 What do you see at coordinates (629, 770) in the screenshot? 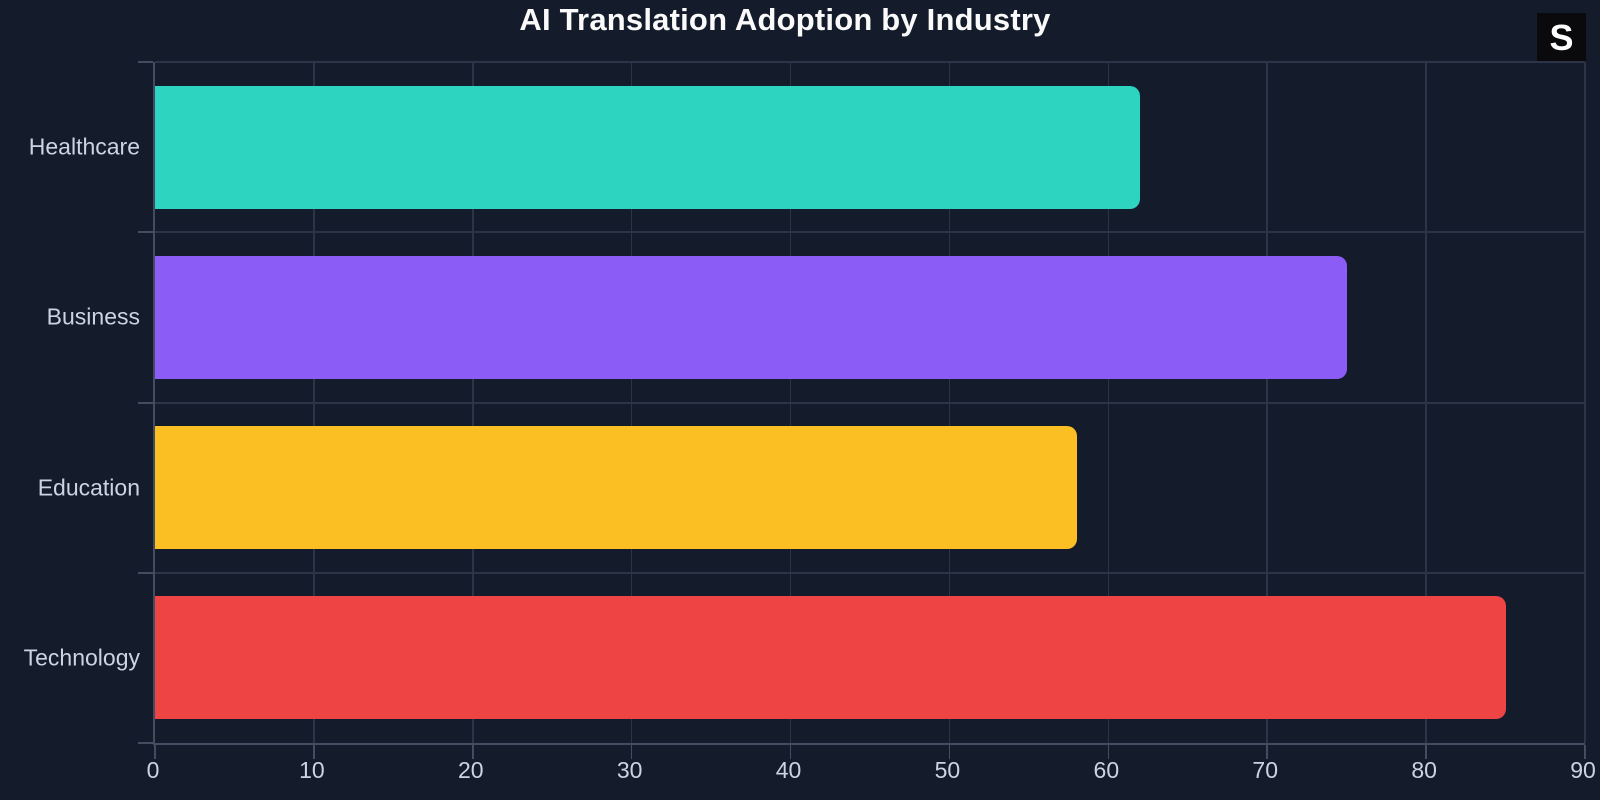
I see `x-tick-label-30: 30` at bounding box center [629, 770].